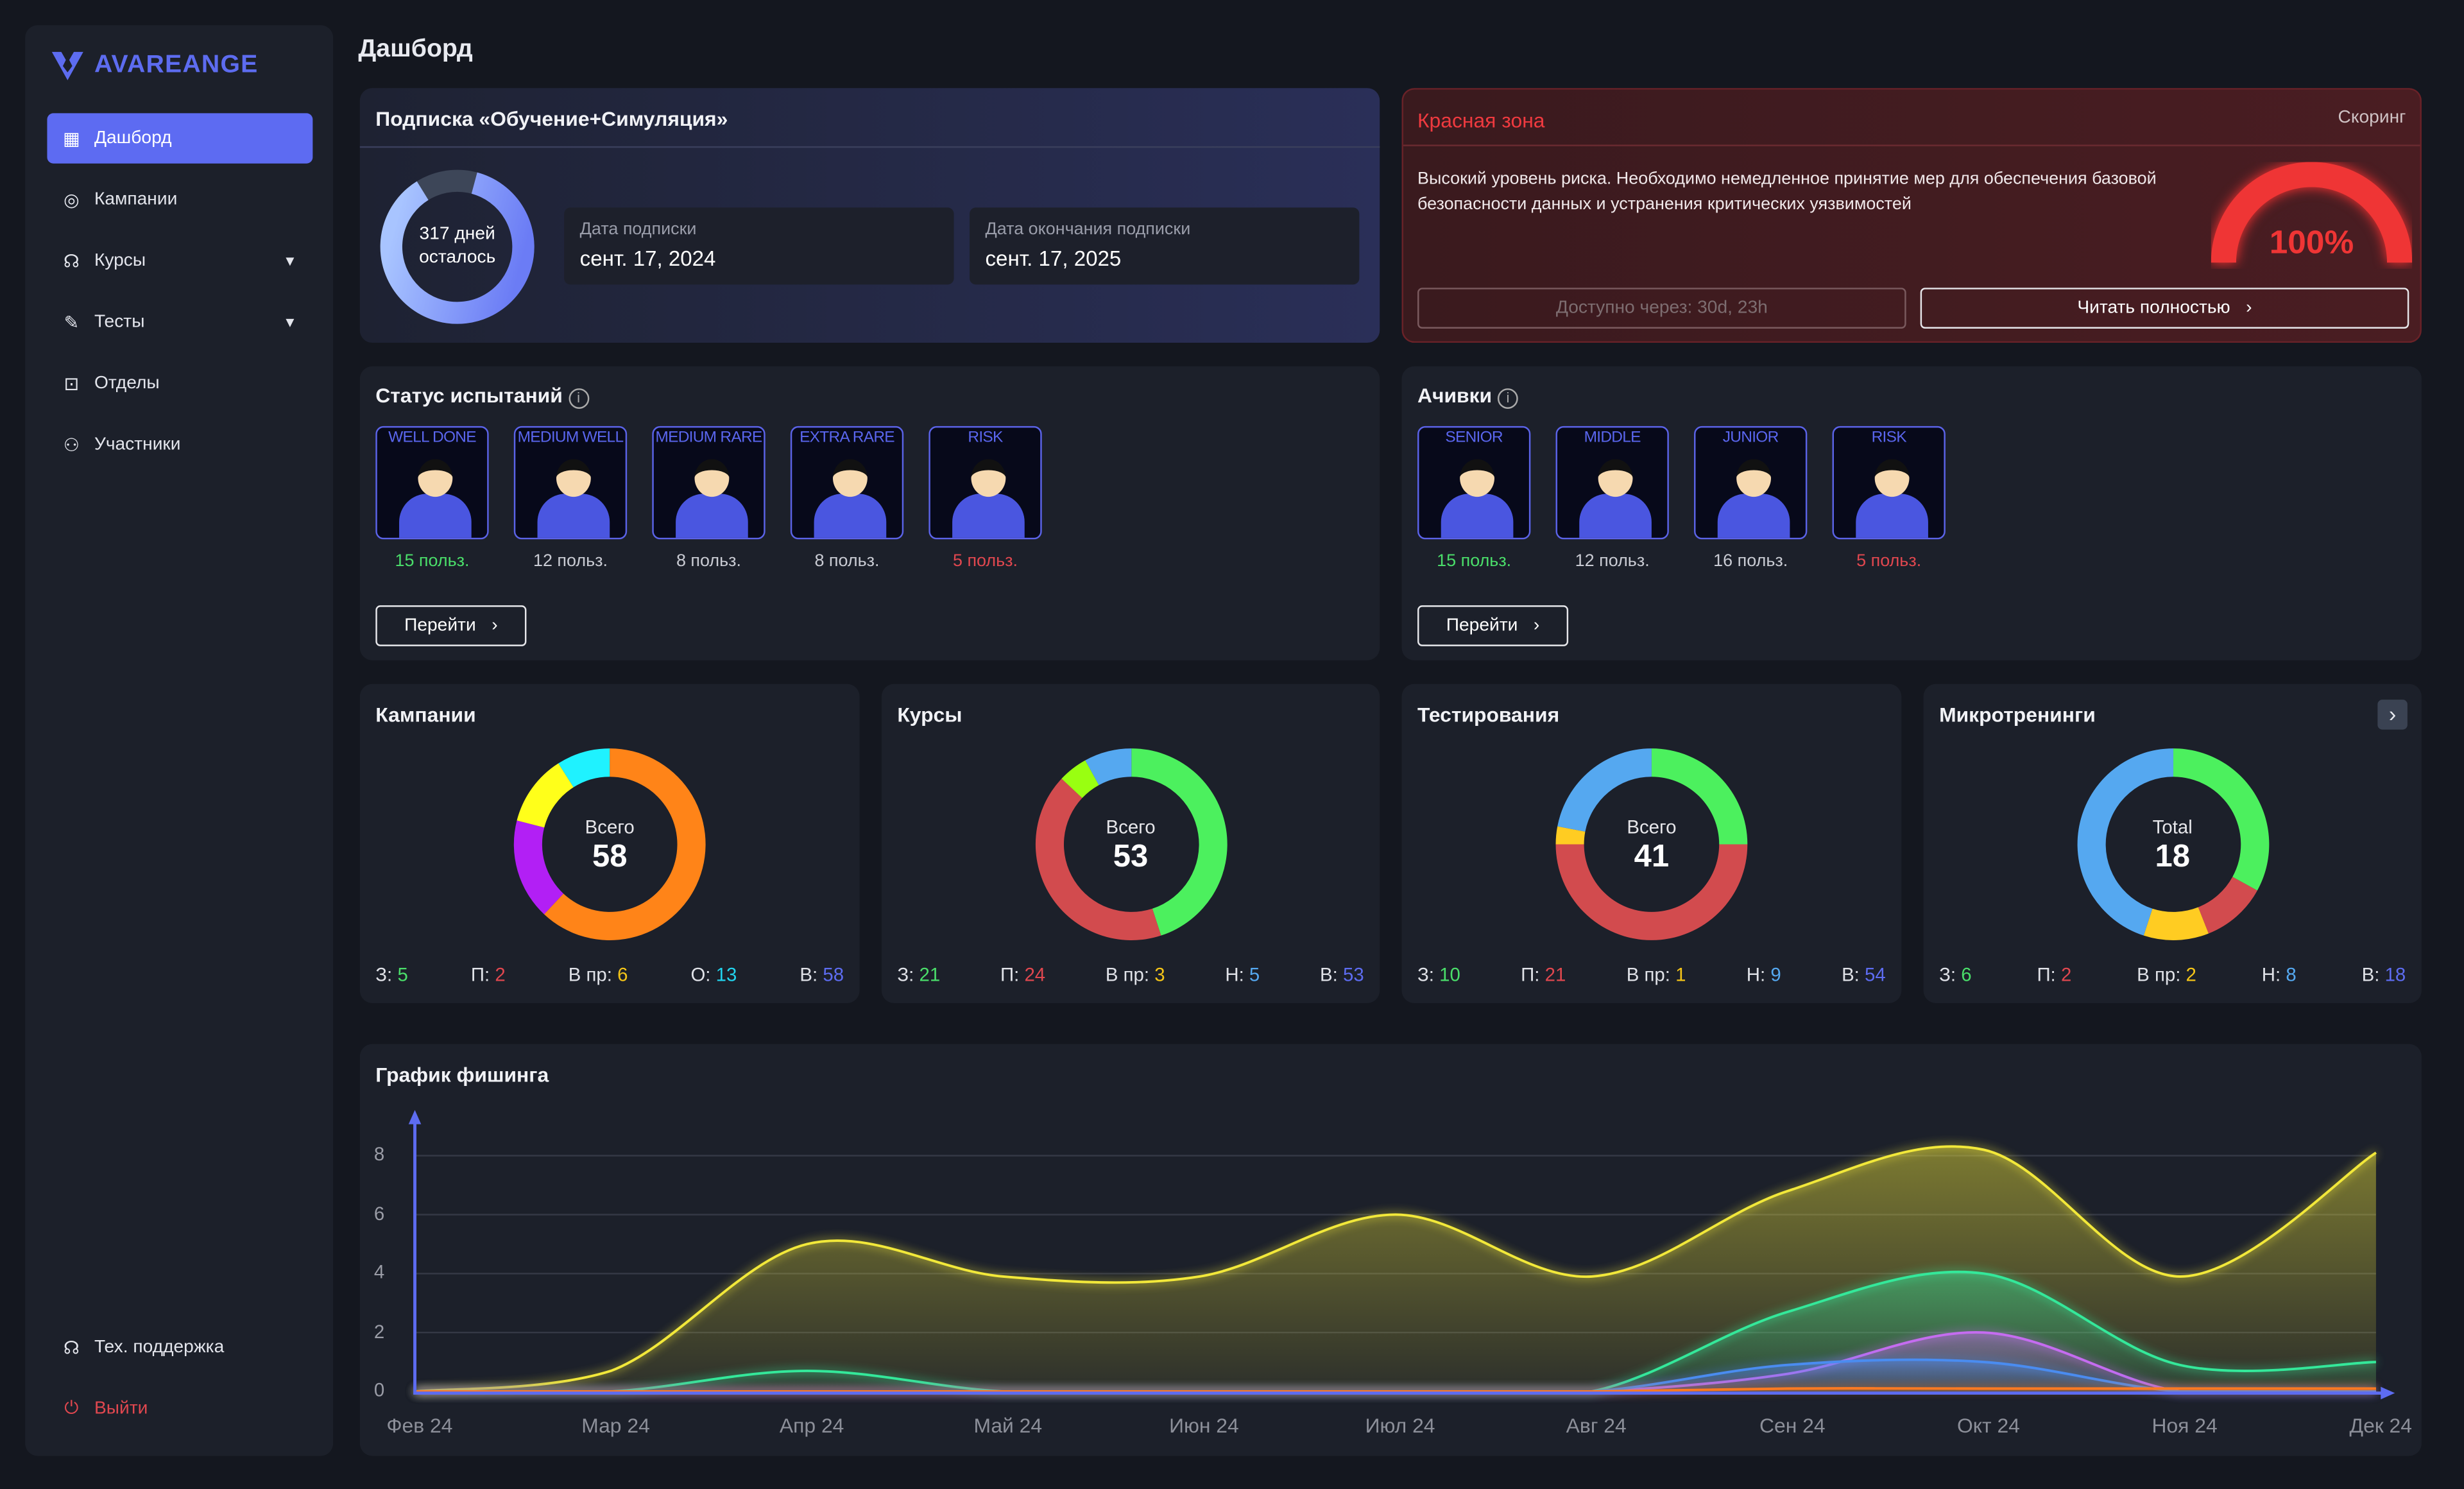 This screenshot has width=2464, height=1489. I want to click on badge-image: MEDIUM WELL, so click(571, 483).